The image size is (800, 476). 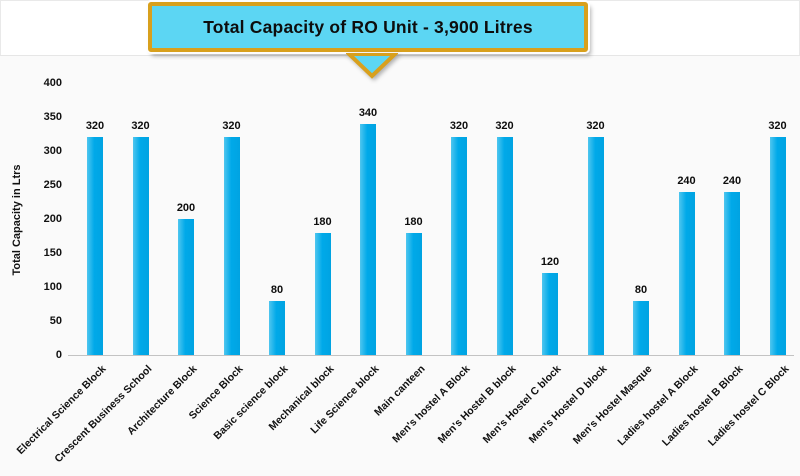 What do you see at coordinates (368, 113) in the screenshot?
I see `bar-value-label: 340` at bounding box center [368, 113].